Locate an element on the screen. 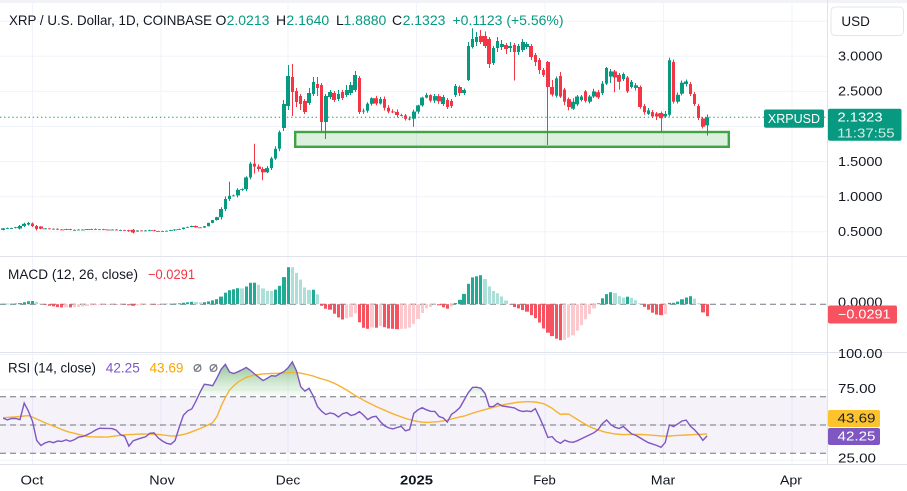  svg-text: 1.5000 is located at coordinates (860, 162).